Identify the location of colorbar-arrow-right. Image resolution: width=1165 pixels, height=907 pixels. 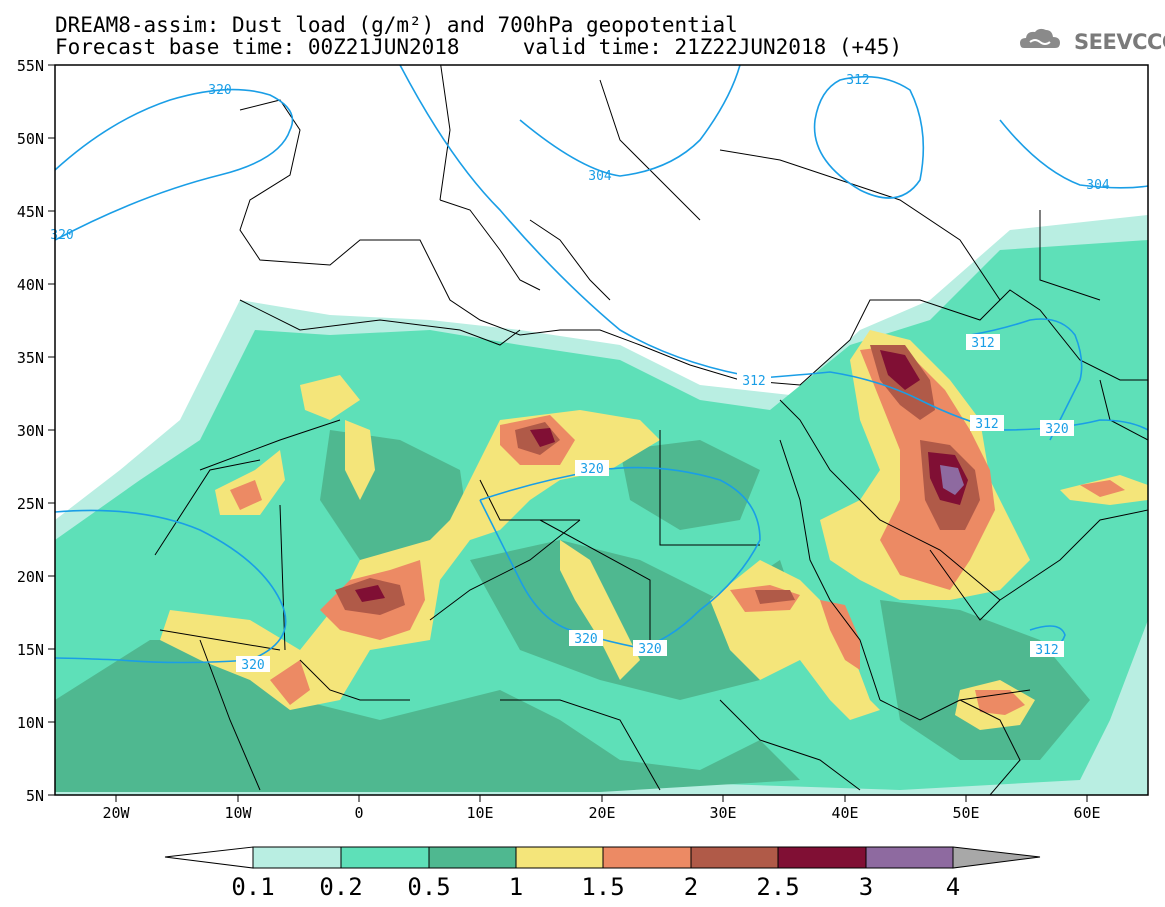
(996, 857).